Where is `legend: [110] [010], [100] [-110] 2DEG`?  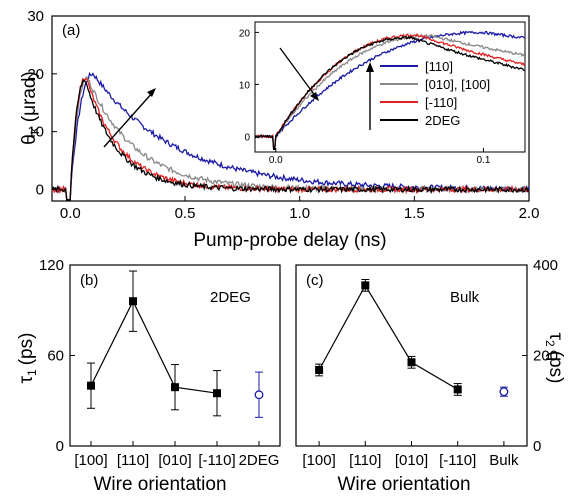
legend: [110] [010], [100] [-110] 2DEG is located at coordinates (435, 93).